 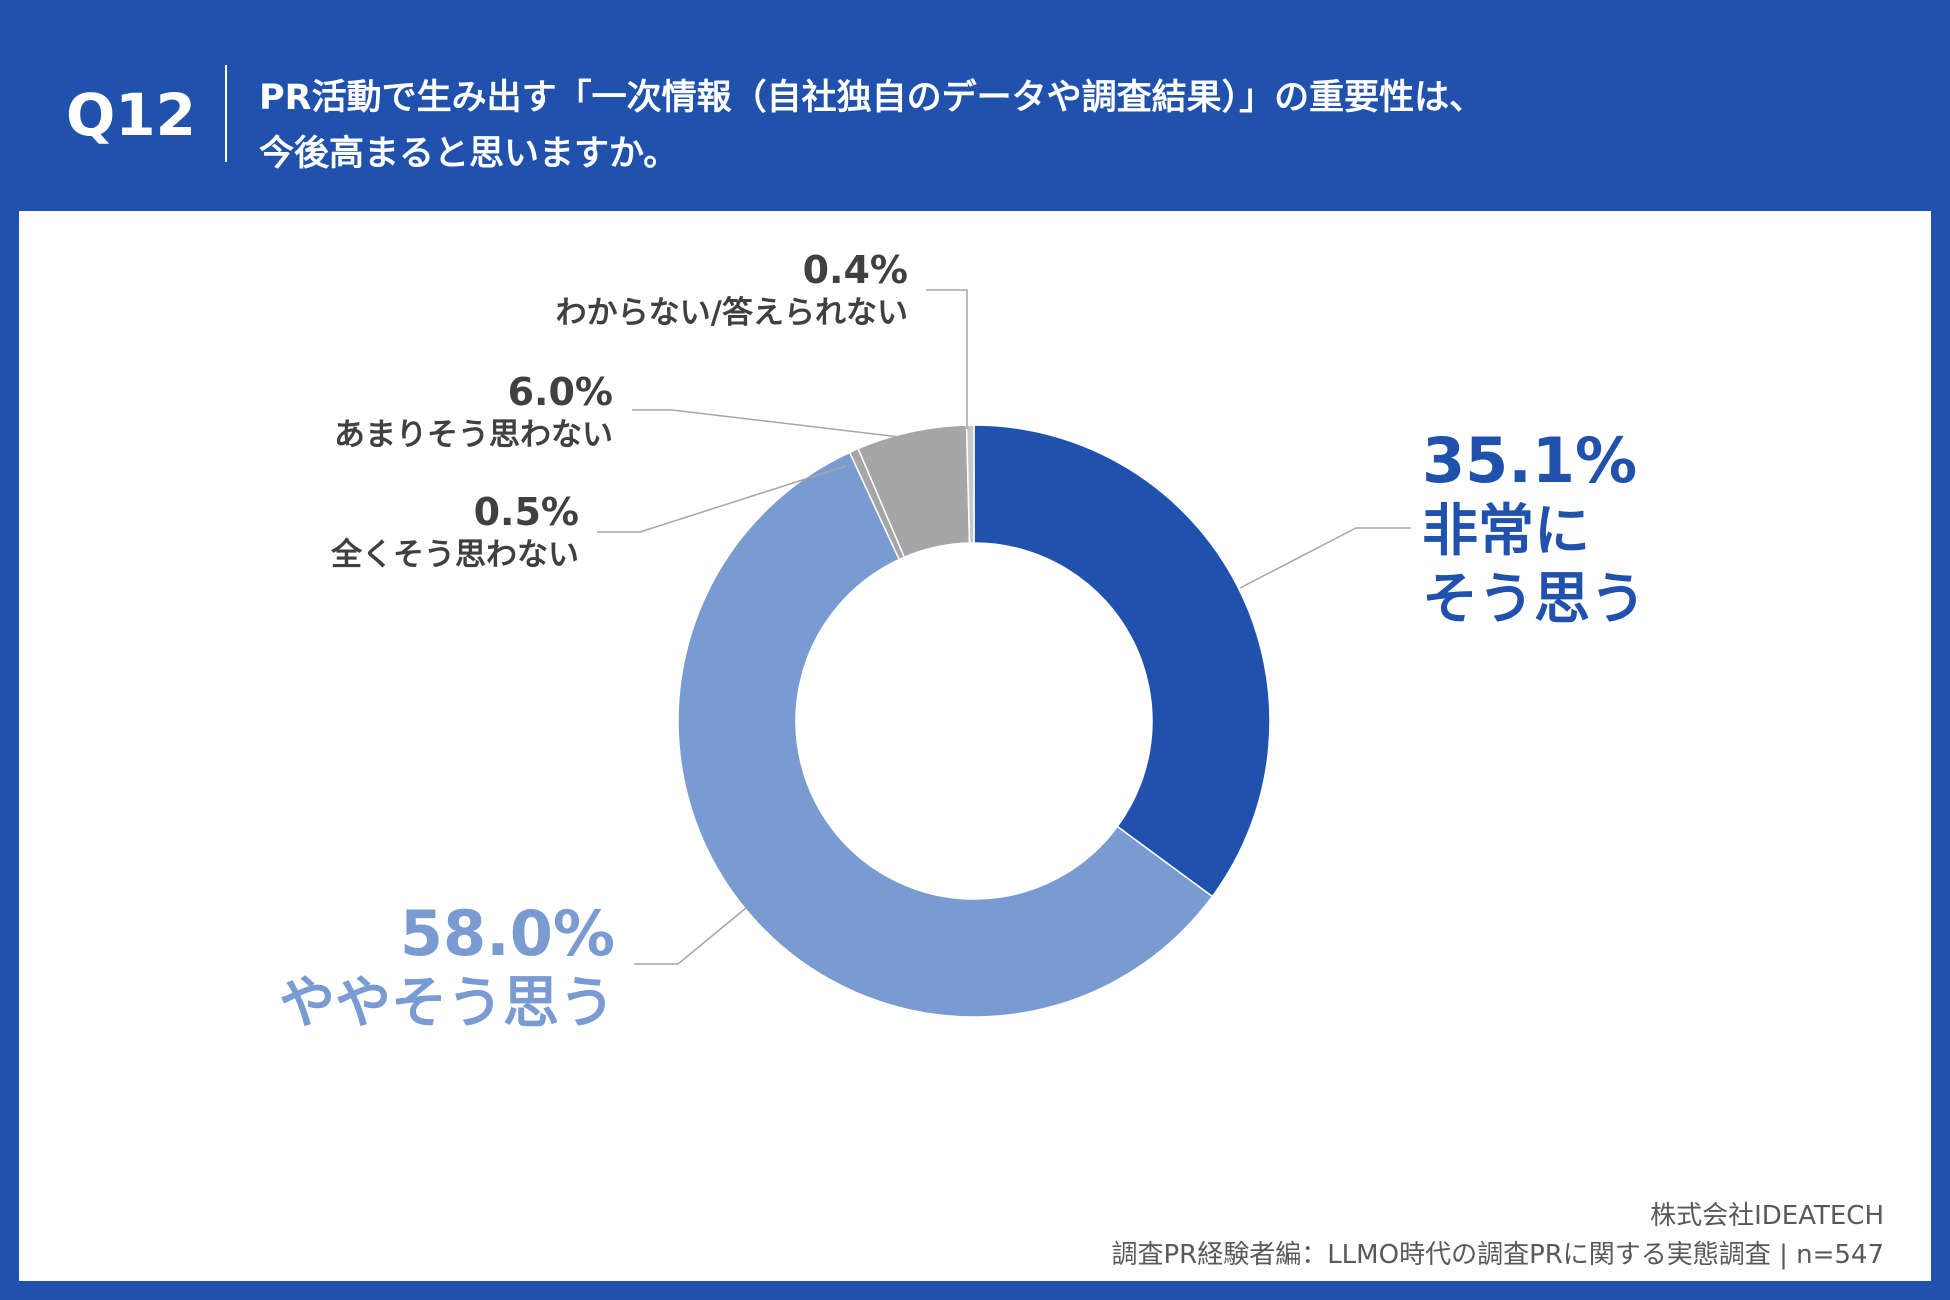 I want to click on slice-somewhat, so click(x=945, y=734).